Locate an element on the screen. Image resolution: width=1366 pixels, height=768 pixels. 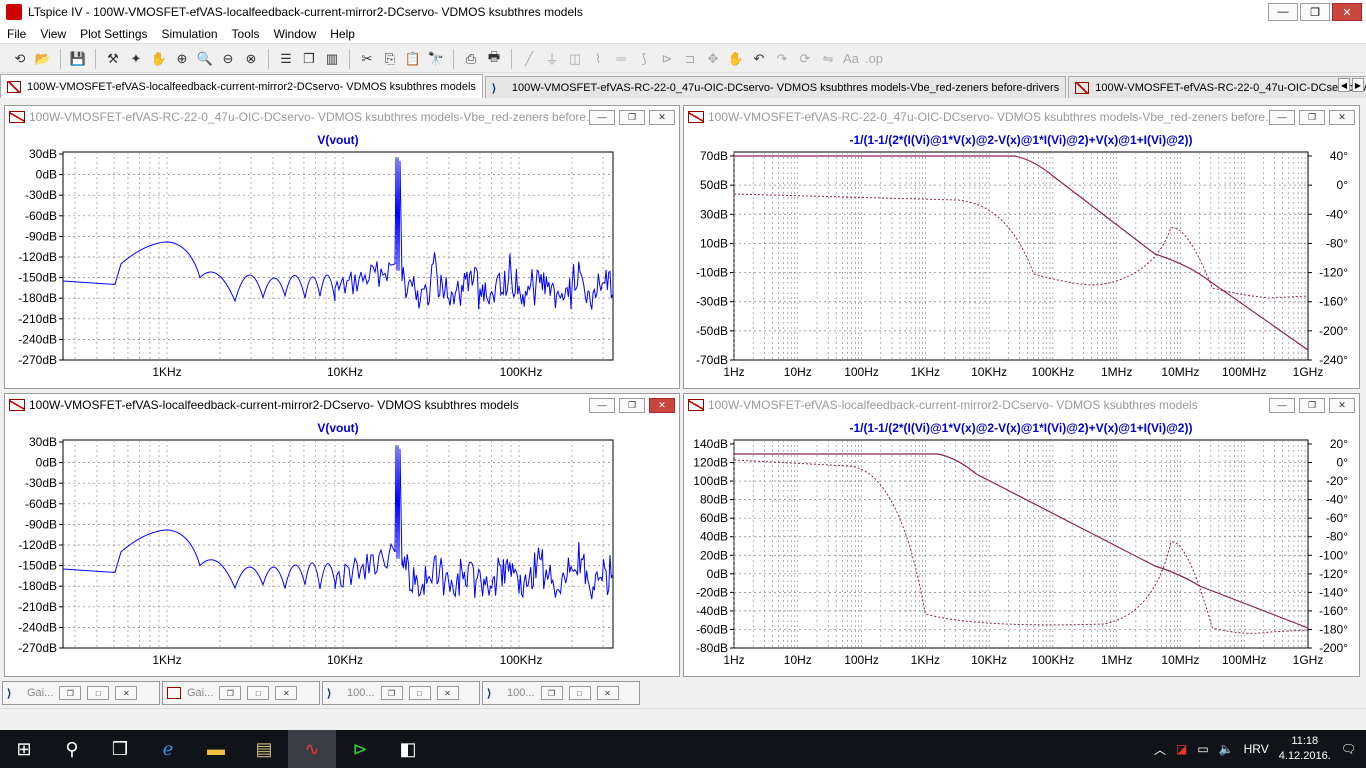
resistor-icon: ⌇ is located at coordinates (598, 58).